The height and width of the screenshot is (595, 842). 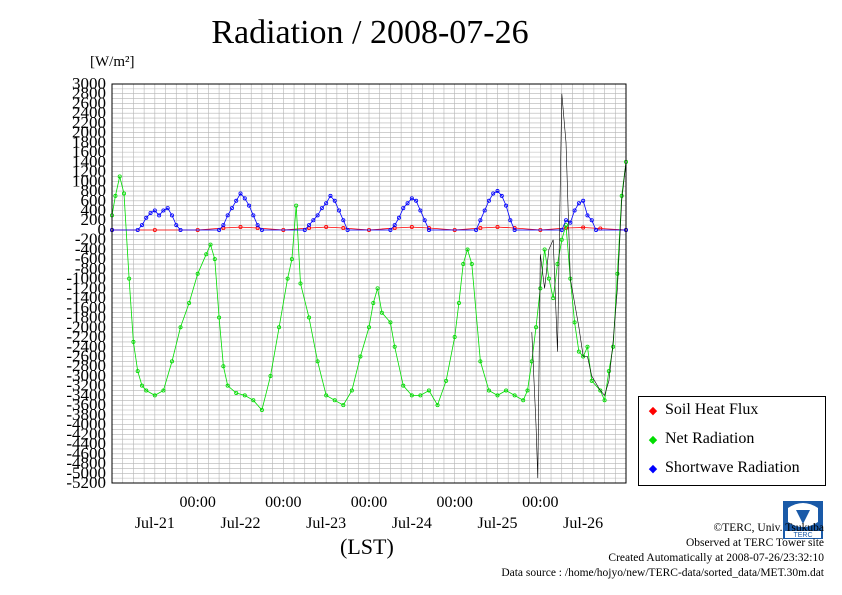 I want to click on y-tick-label: -4600, so click(x=86, y=453).